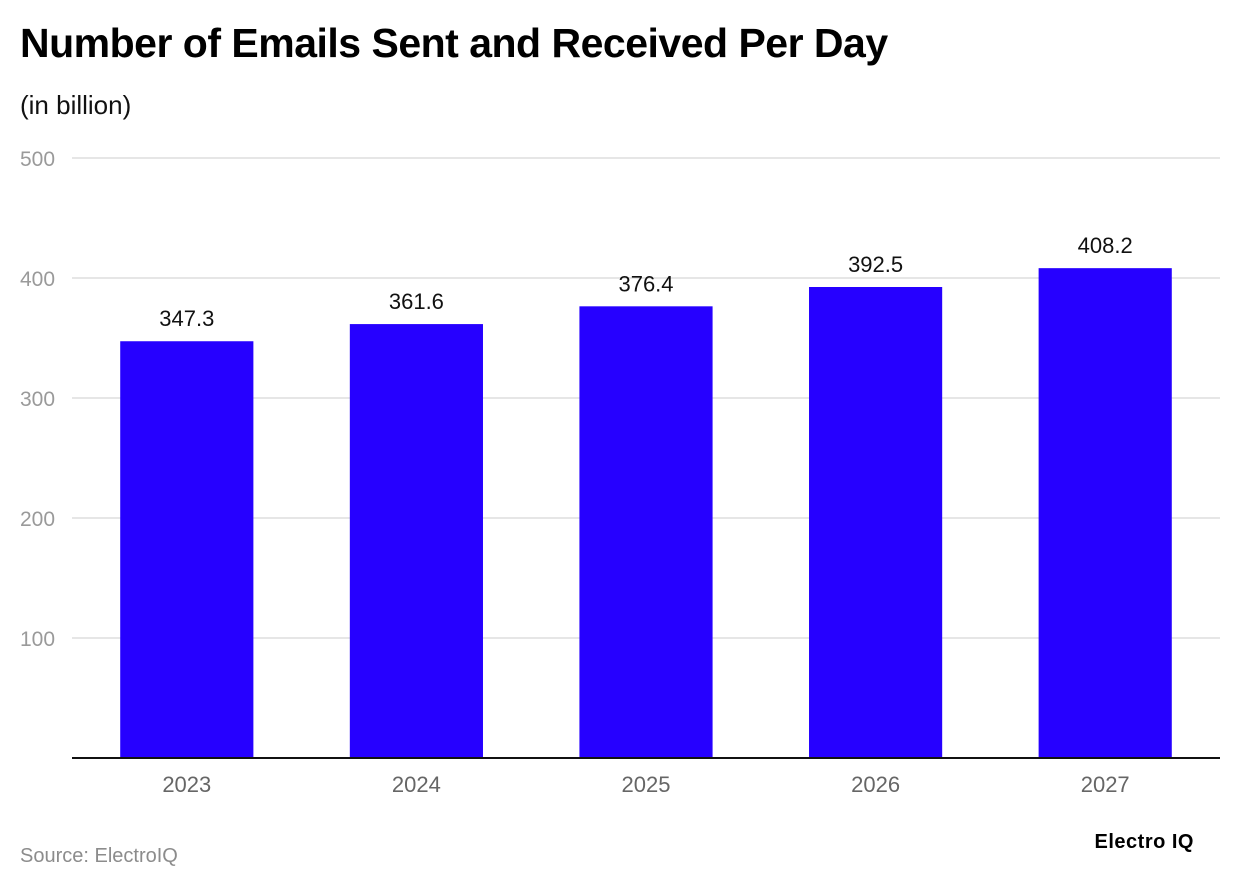 This screenshot has width=1240, height=890. Describe the element at coordinates (76, 105) in the screenshot. I see `chart-subtitle: (in billion)` at that location.